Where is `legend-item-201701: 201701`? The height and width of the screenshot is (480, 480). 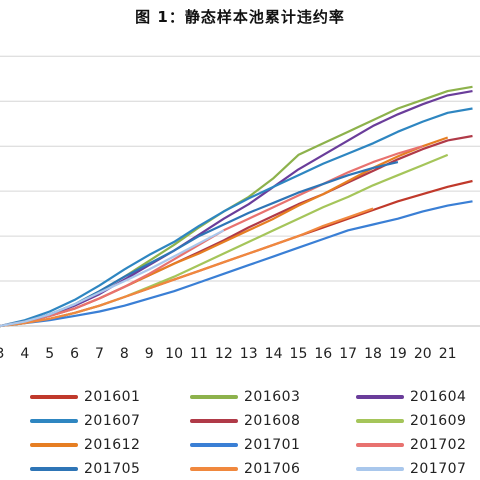 legend-item-201701: 201701 is located at coordinates (245, 445).